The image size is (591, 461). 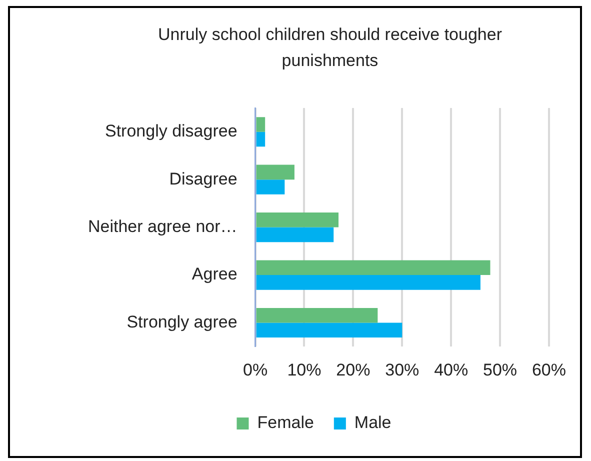 What do you see at coordinates (373, 422) in the screenshot?
I see `legend-label: Male` at bounding box center [373, 422].